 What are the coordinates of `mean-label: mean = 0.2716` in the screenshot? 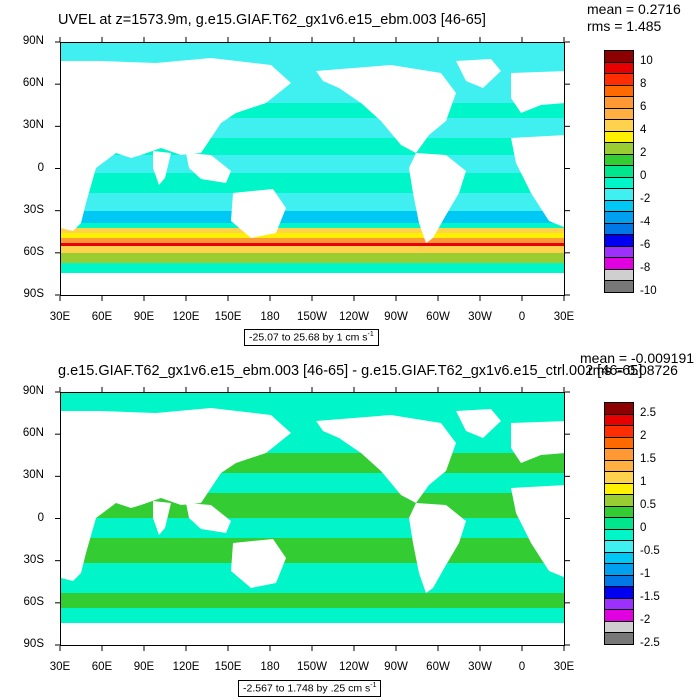 It's located at (634, 9).